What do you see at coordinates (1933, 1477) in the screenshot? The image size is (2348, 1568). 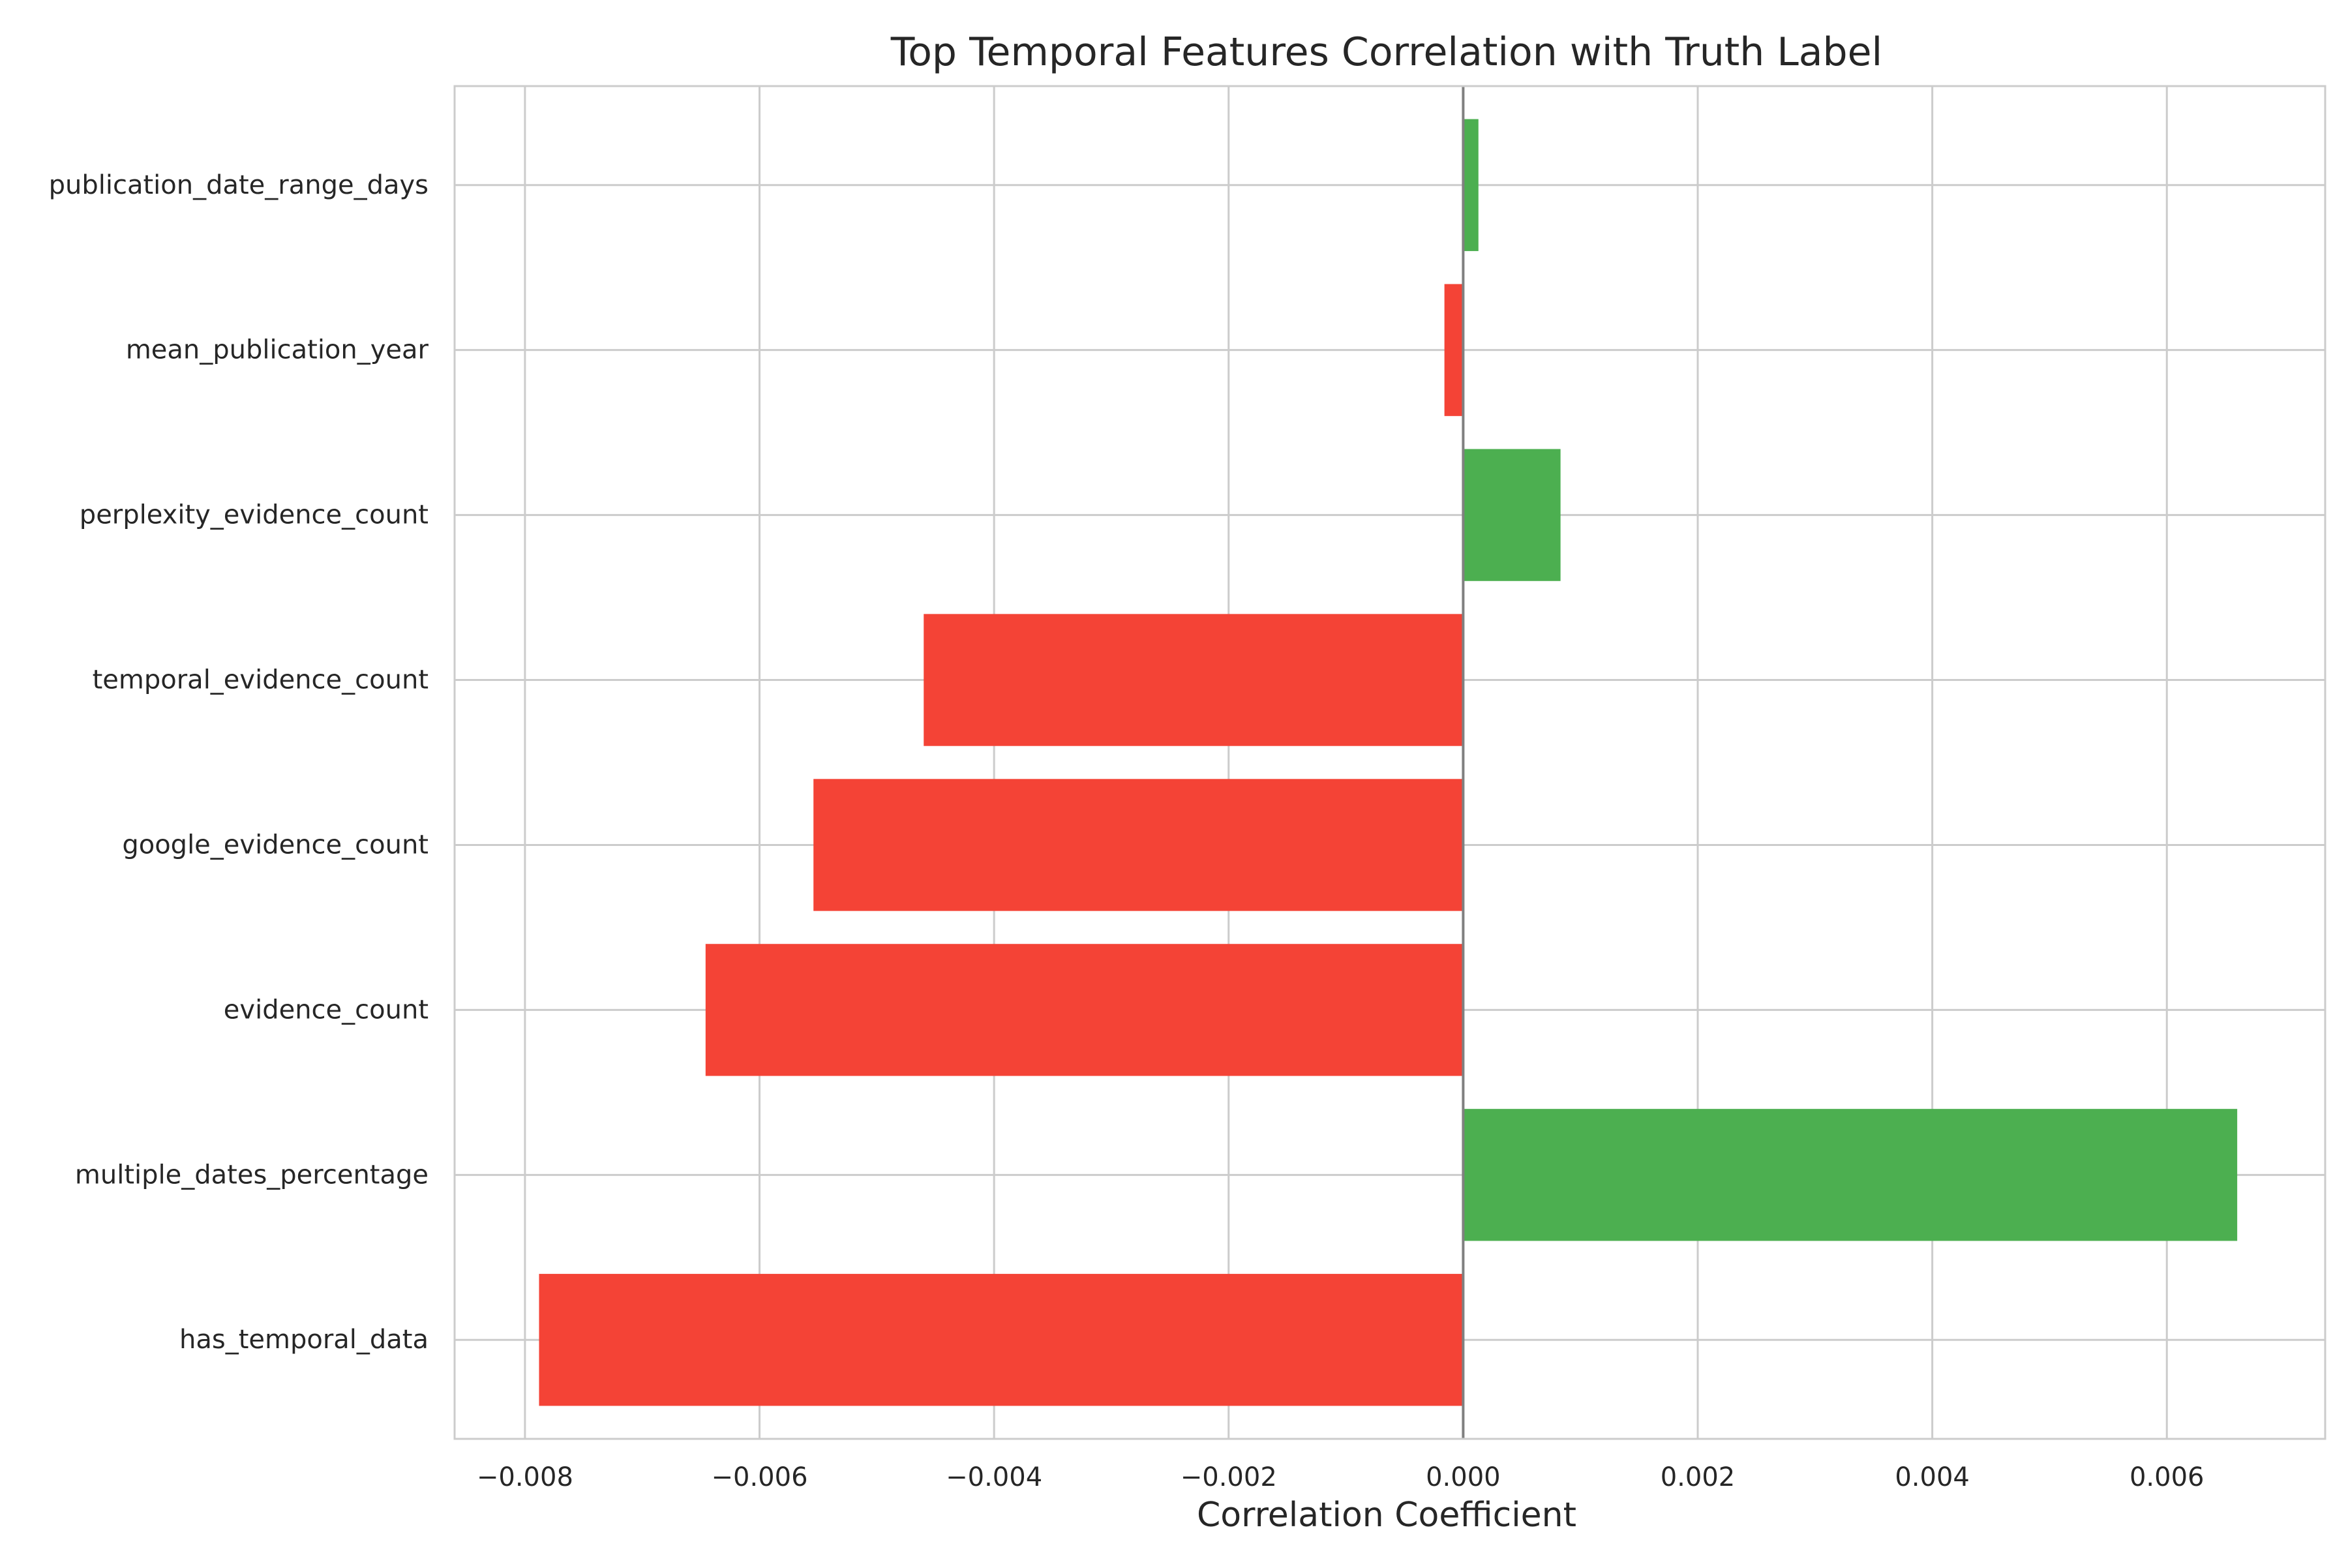 I see `x-tick-label: 0.004` at bounding box center [1933, 1477].